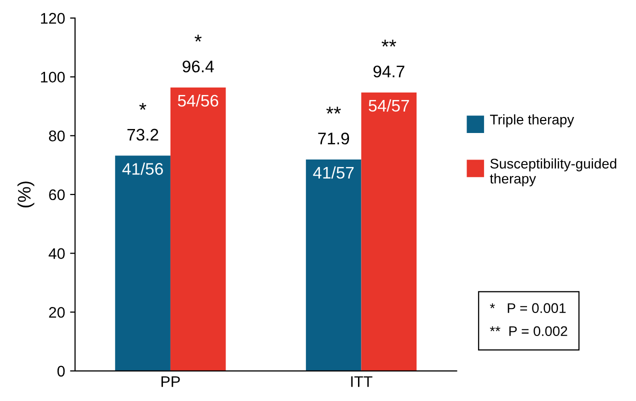  What do you see at coordinates (334, 138) in the screenshot?
I see `data-label: 71.9` at bounding box center [334, 138].